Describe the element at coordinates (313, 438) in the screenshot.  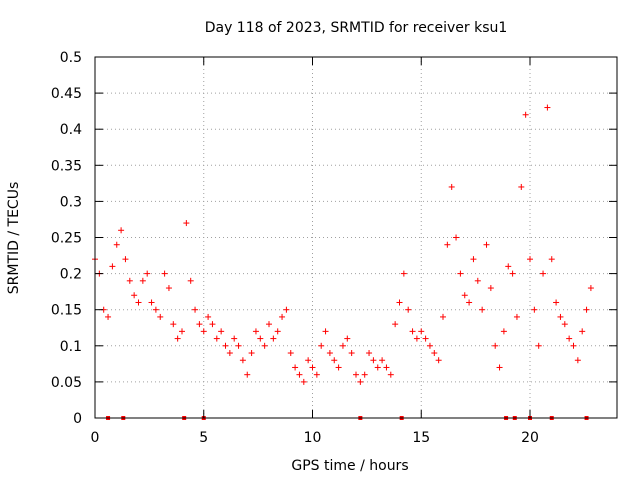
I see `x-tick-label: 10` at that location.